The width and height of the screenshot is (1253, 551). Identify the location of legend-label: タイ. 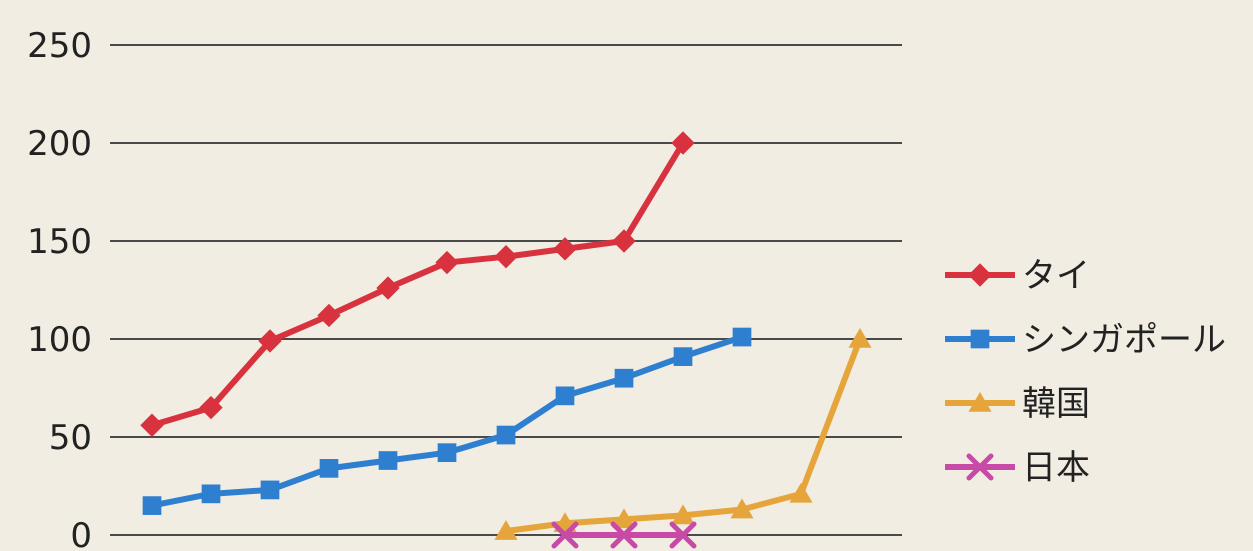
(1056, 276).